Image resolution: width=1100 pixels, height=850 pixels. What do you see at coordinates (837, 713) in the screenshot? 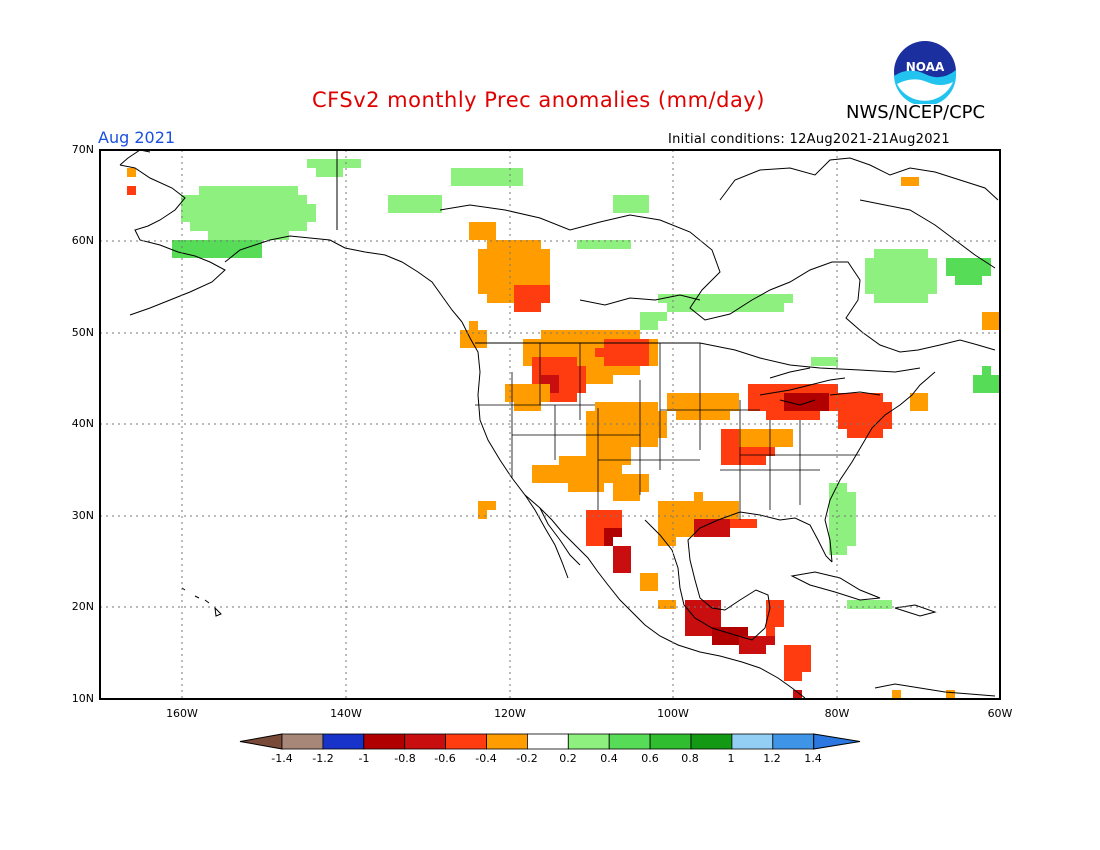
I see `lon-label-80w: 80W` at bounding box center [837, 713].